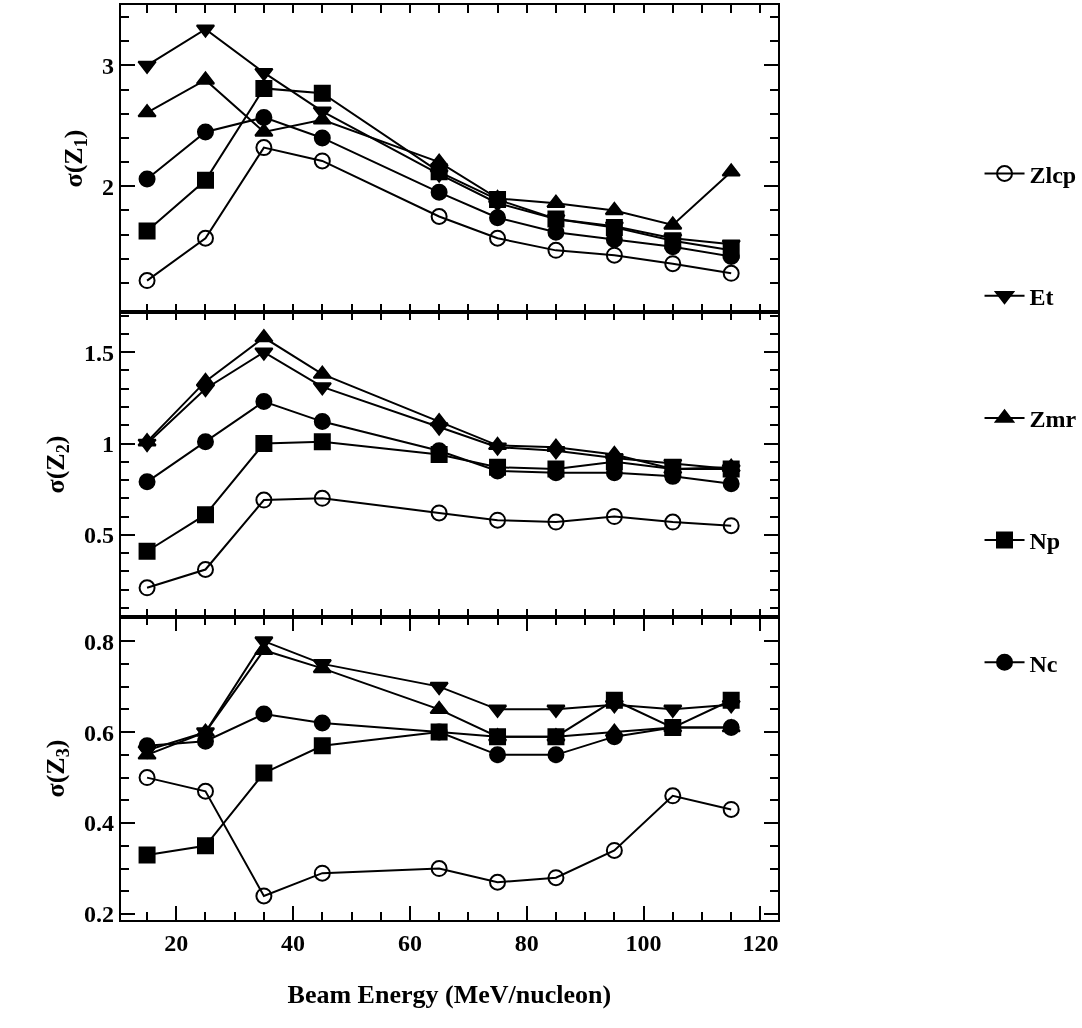  Describe the element at coordinates (176, 942) in the screenshot. I see `x-tick-label: 20` at that location.